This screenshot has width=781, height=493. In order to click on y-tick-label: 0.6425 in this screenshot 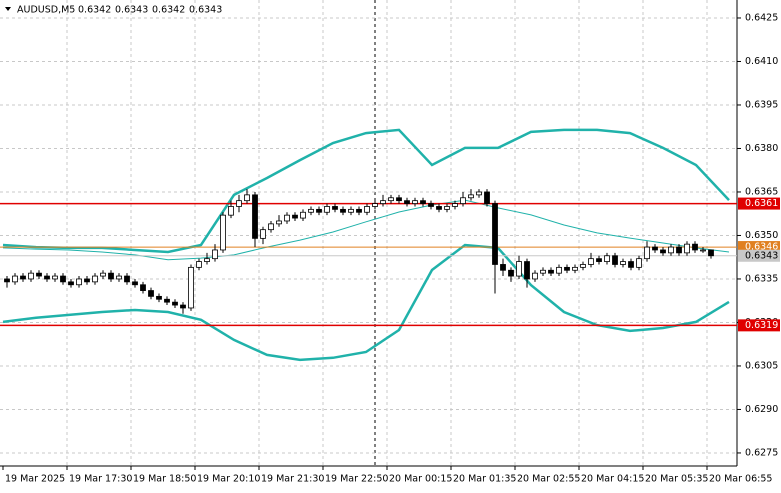, I will do `click(761, 17)`.